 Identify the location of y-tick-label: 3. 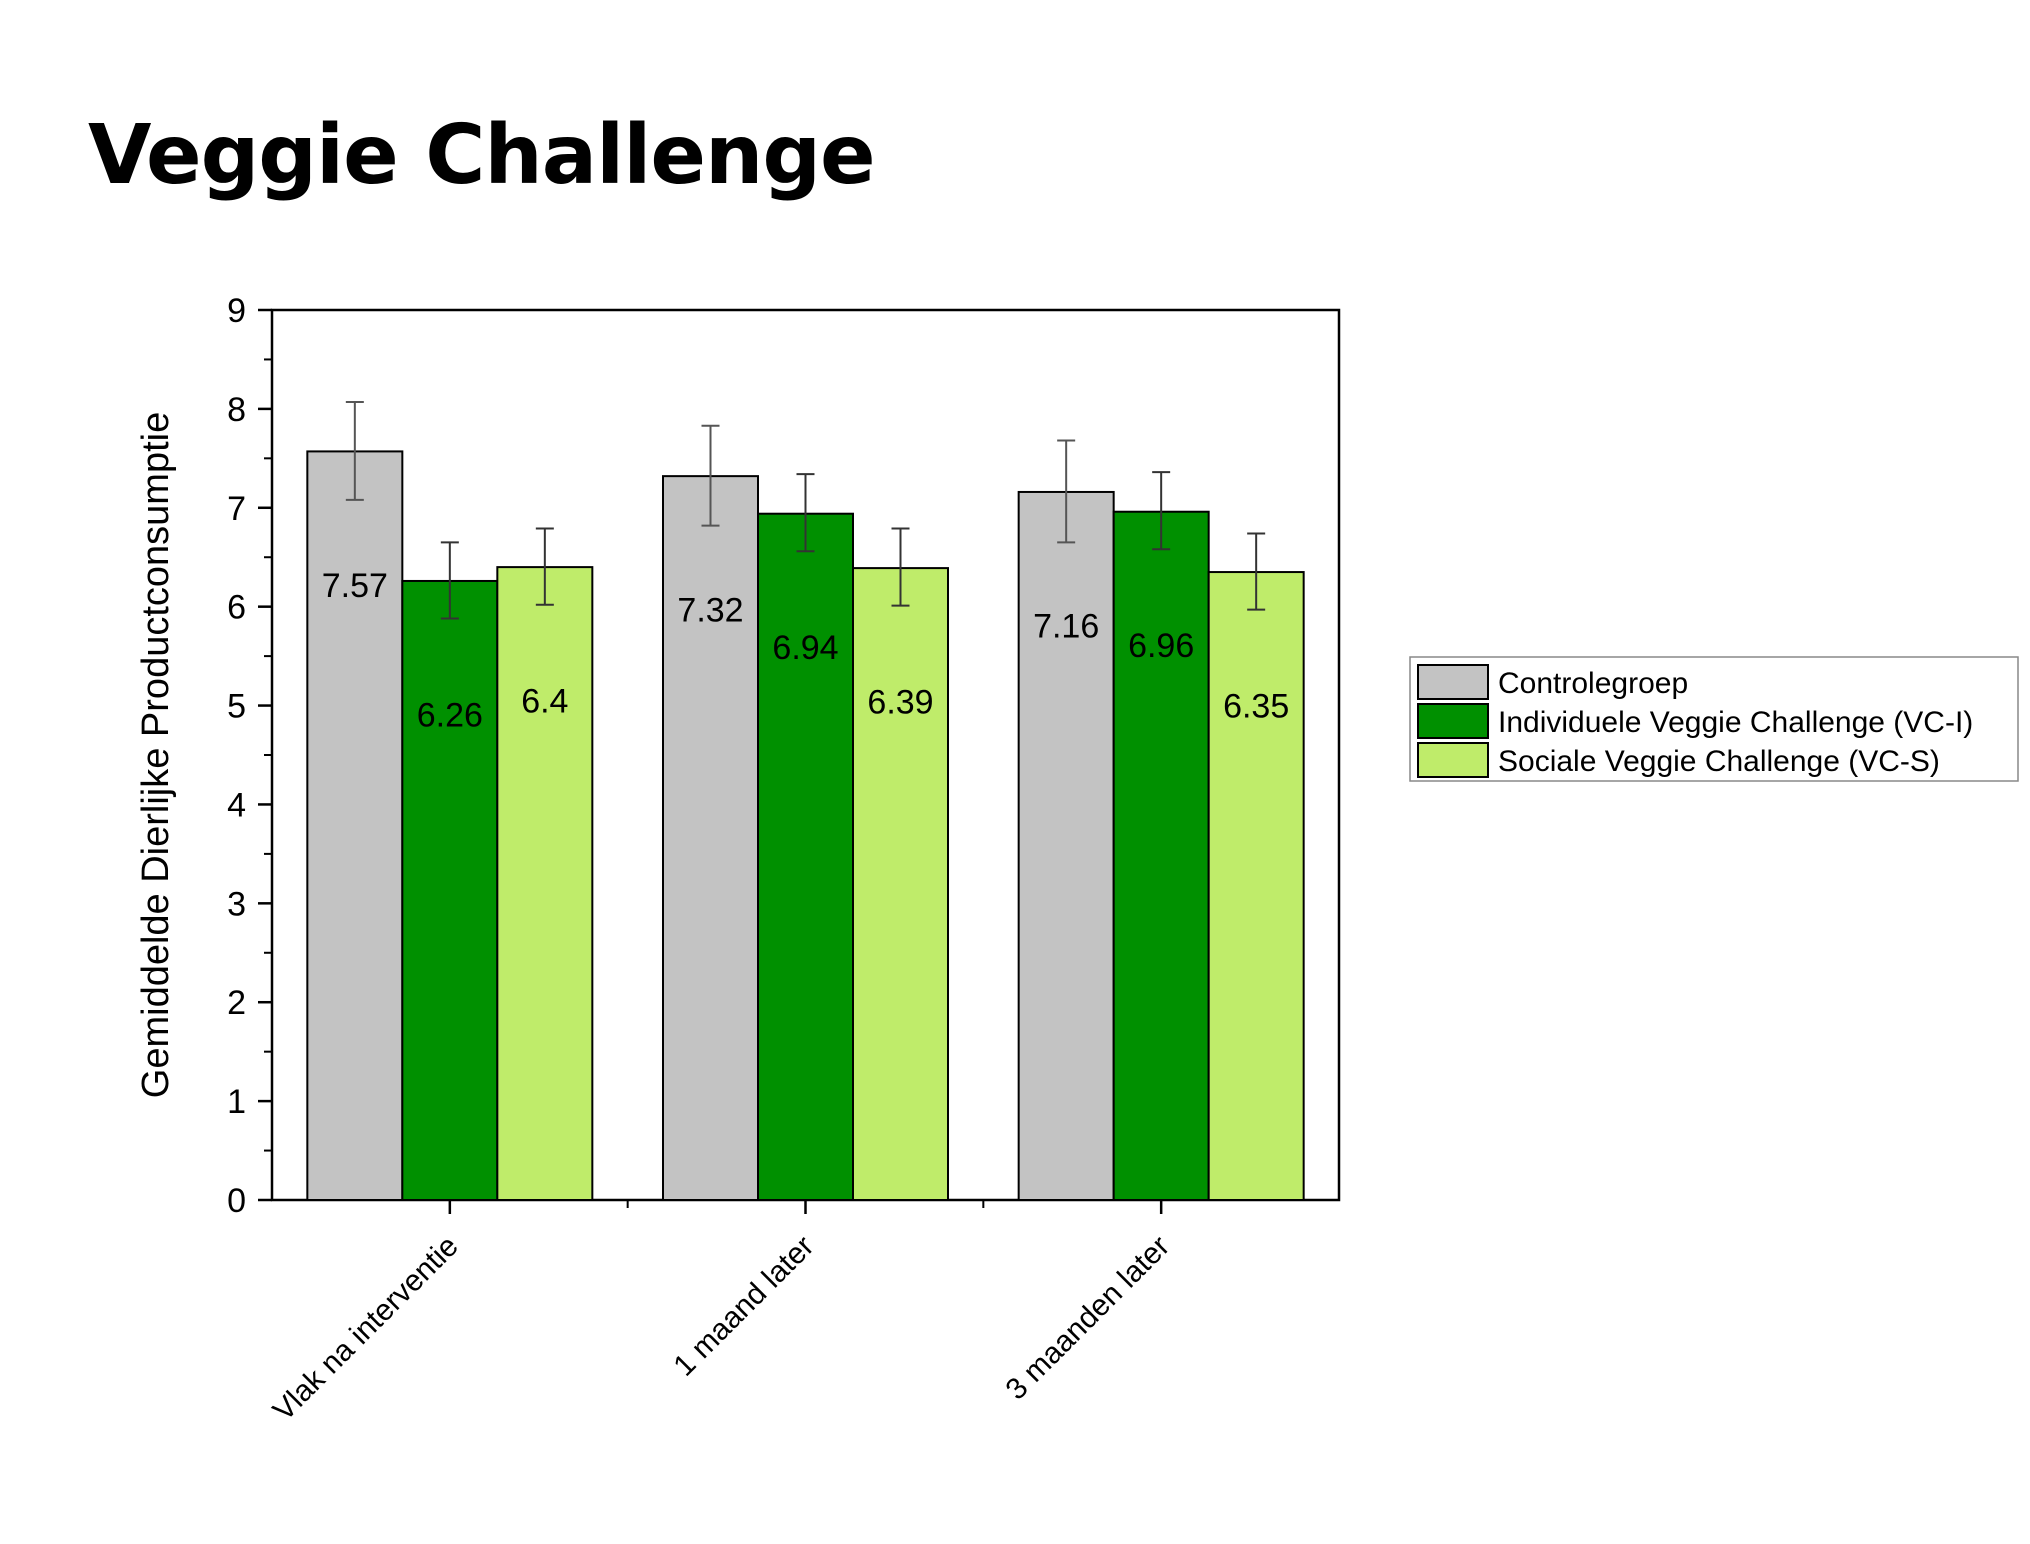
(236, 904).